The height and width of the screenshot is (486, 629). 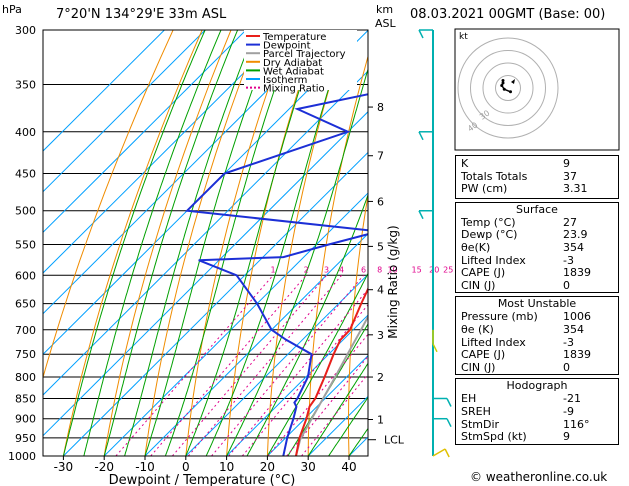 What do you see at coordinates (226, 467) in the screenshot?
I see `x-tick-label: 10` at bounding box center [226, 467].